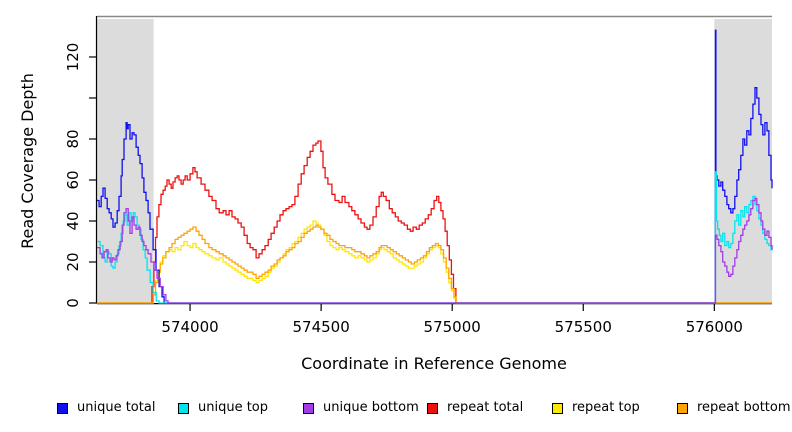  I want to click on legend-item-unique-bottom: unique bottom, so click(361, 408).